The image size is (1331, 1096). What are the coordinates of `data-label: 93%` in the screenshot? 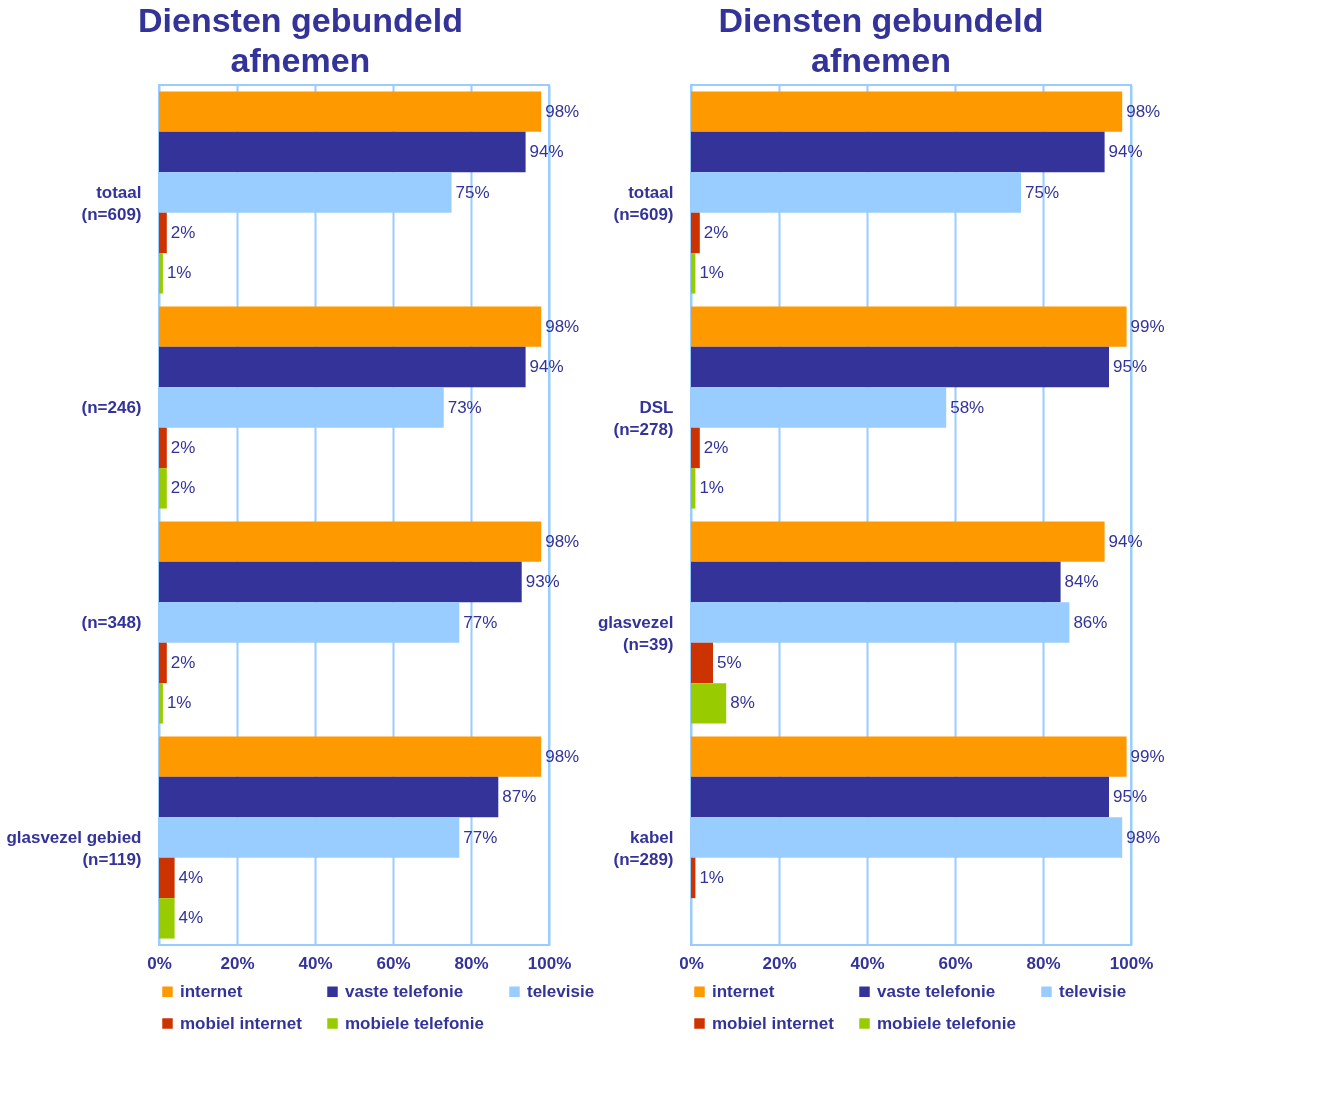 It's located at (542, 582).